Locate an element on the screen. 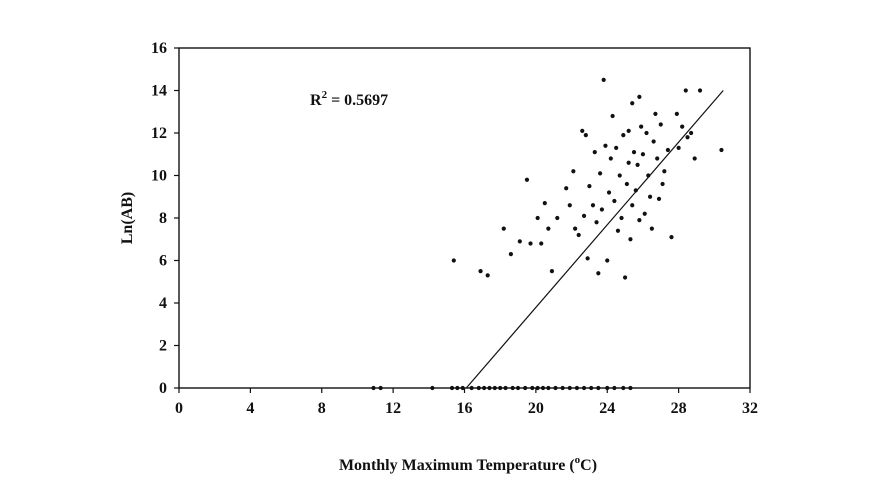 This screenshot has height=495, width=880. x-tick-label: 20 is located at coordinates (536, 408).